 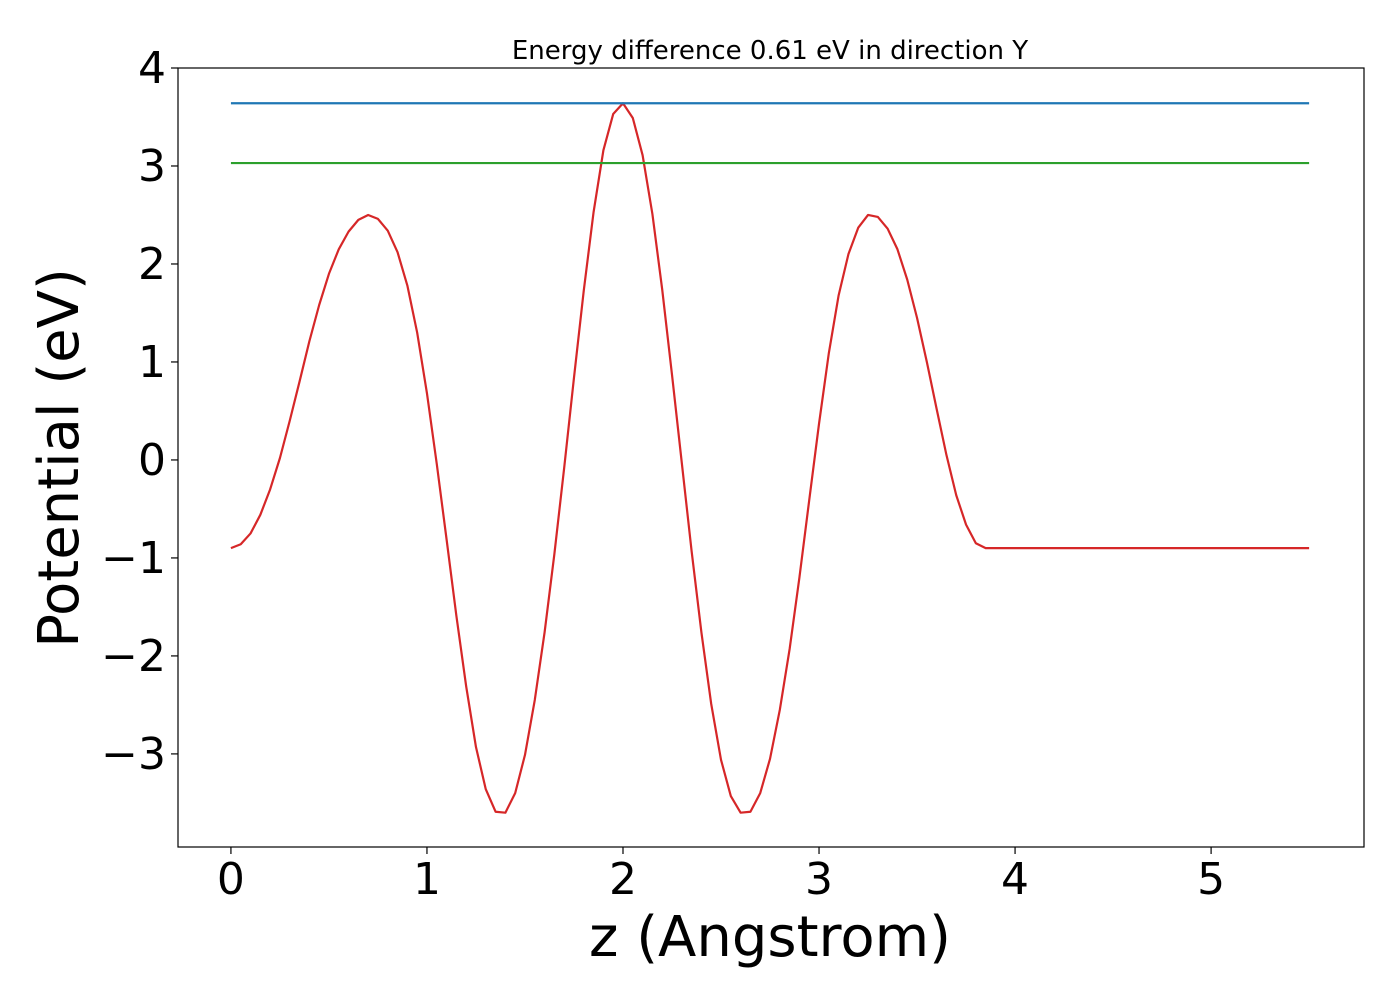 I want to click on x-axis-ticks: 0 1 2 3 4 5, so click(x=721, y=876).